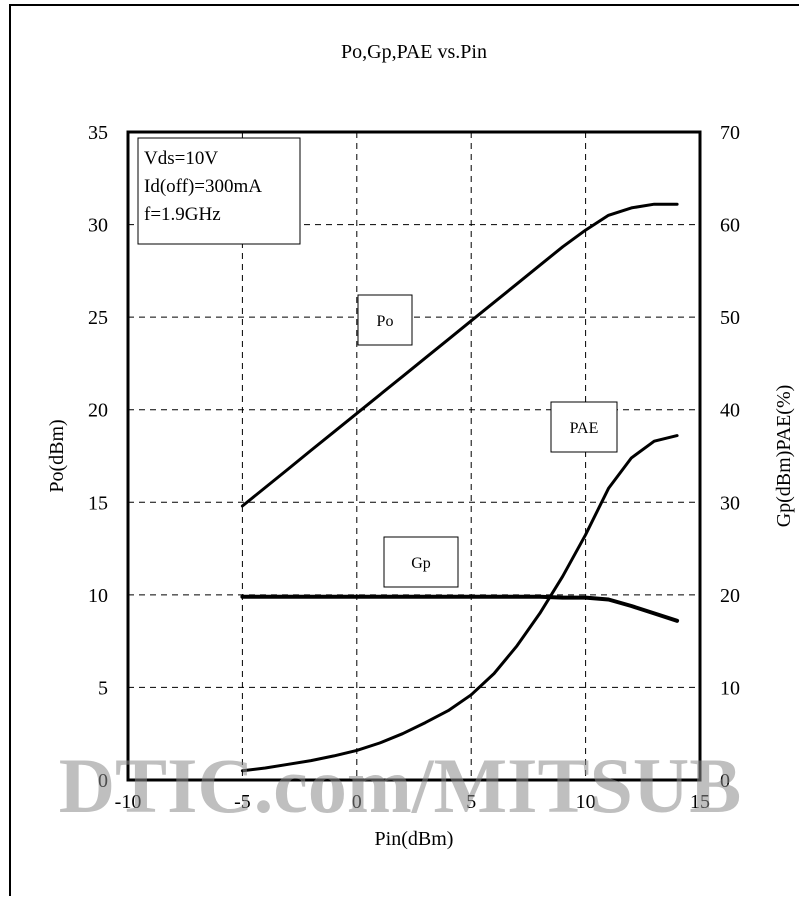  I want to click on y-tick-label: 20, so click(98, 411).